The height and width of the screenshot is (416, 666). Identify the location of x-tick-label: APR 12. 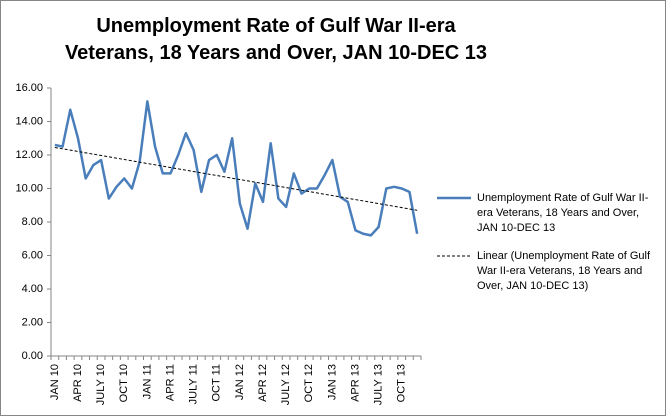
(263, 383).